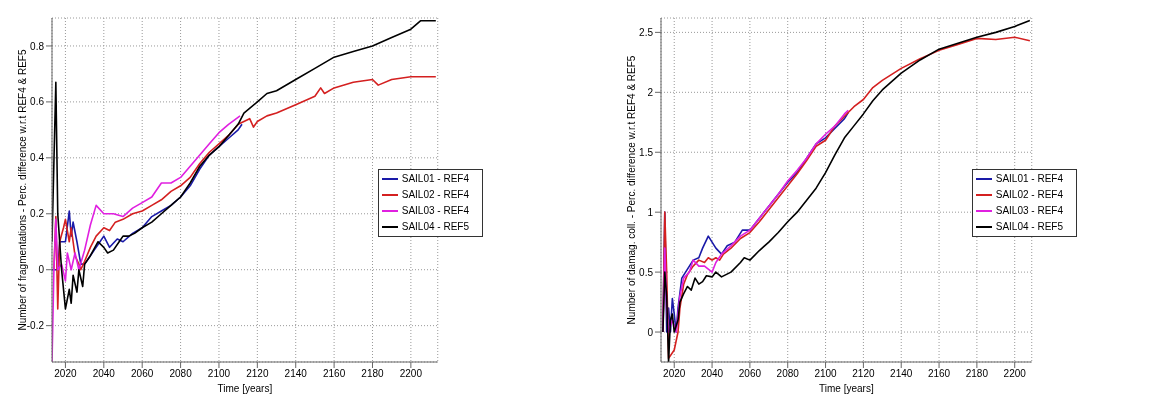 Image resolution: width=1155 pixels, height=401 pixels. What do you see at coordinates (37, 214) in the screenshot?
I see `y-tick-label: 0.2` at bounding box center [37, 214].